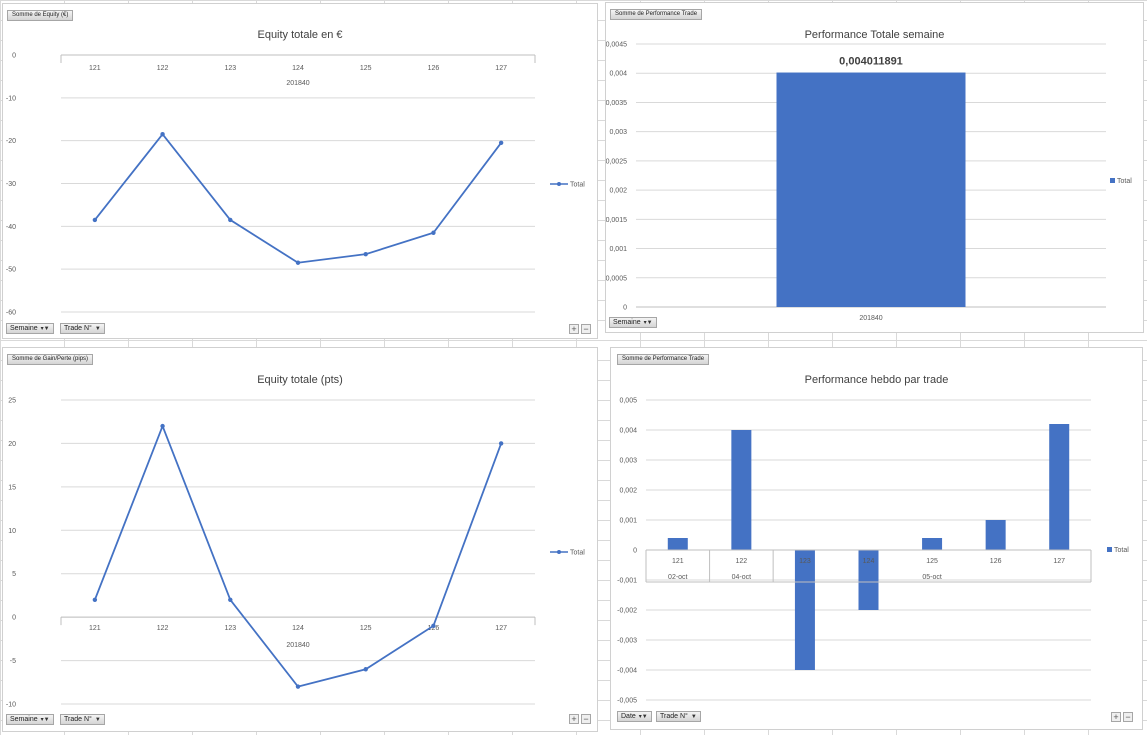  I want to click on field-button-equity: Somme de Equity (€), so click(40, 15).